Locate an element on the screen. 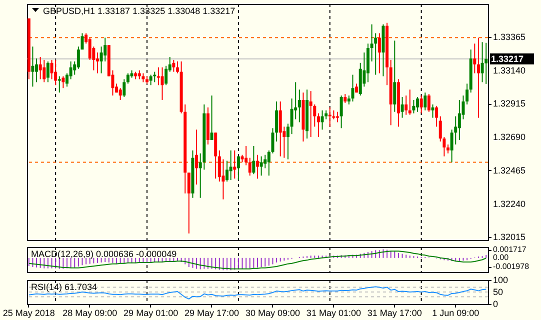  y-tick-label: 1.33140 is located at coordinates (509, 70).